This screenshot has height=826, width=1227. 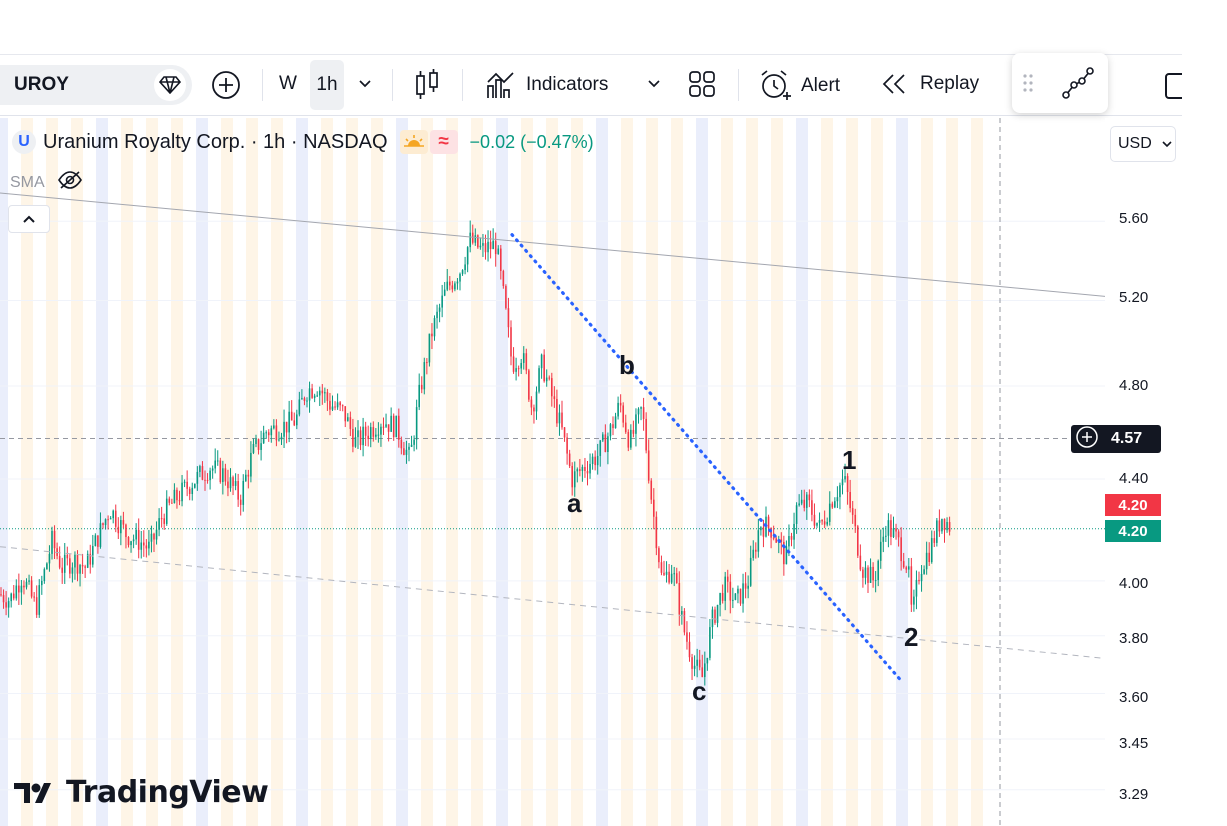 I want to click on alert-button: Alert, so click(x=799, y=86).